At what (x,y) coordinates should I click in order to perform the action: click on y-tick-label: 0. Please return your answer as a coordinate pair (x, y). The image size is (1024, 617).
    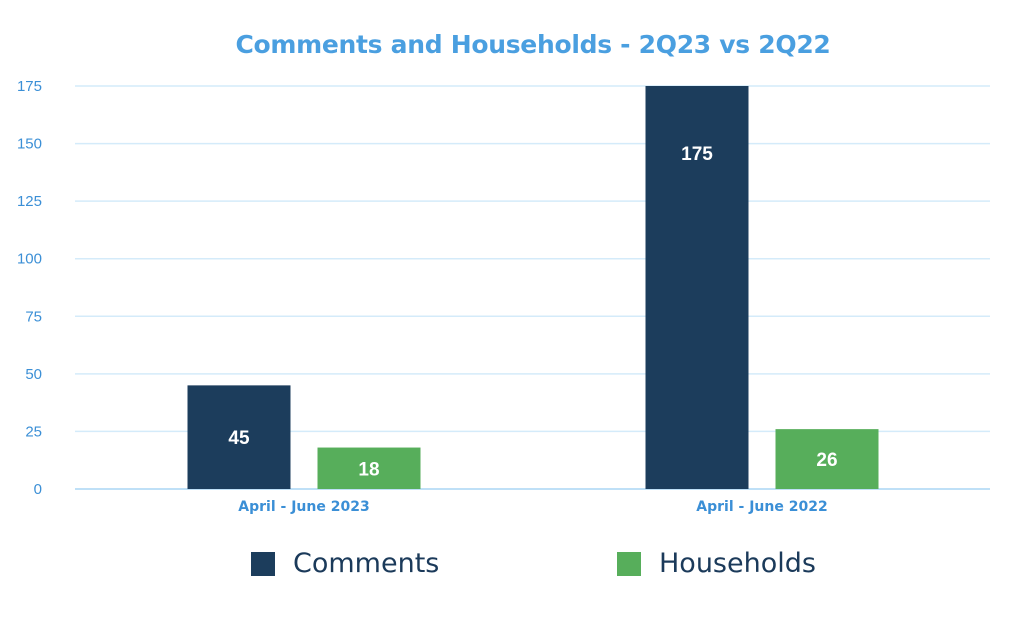
    Looking at the image, I should click on (38, 489).